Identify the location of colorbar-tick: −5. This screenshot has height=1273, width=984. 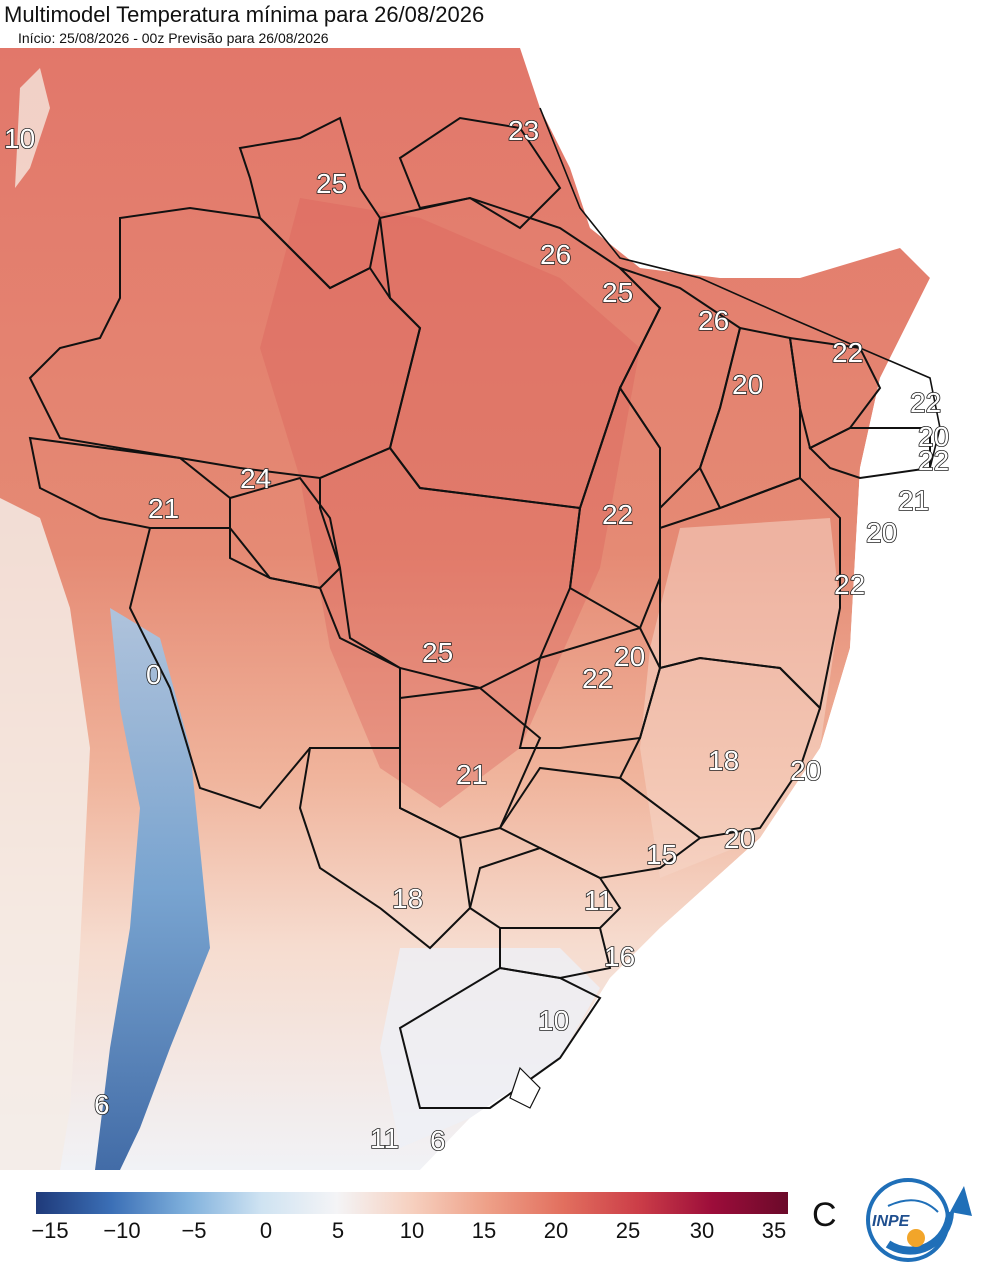
(194, 1230).